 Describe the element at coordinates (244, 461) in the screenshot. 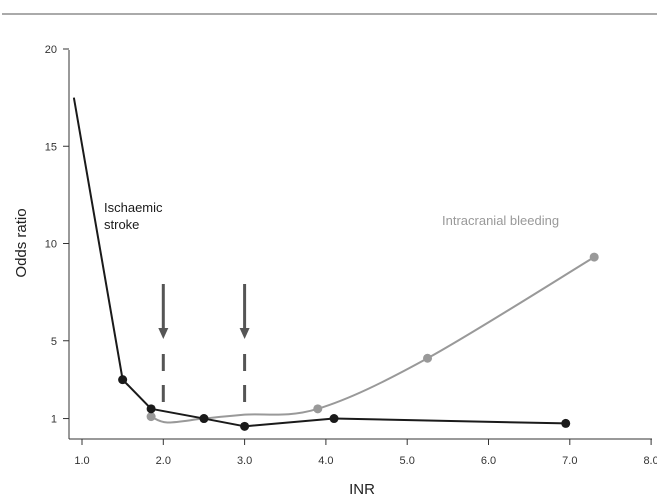

I see `x-tick-label: 3.0` at that location.